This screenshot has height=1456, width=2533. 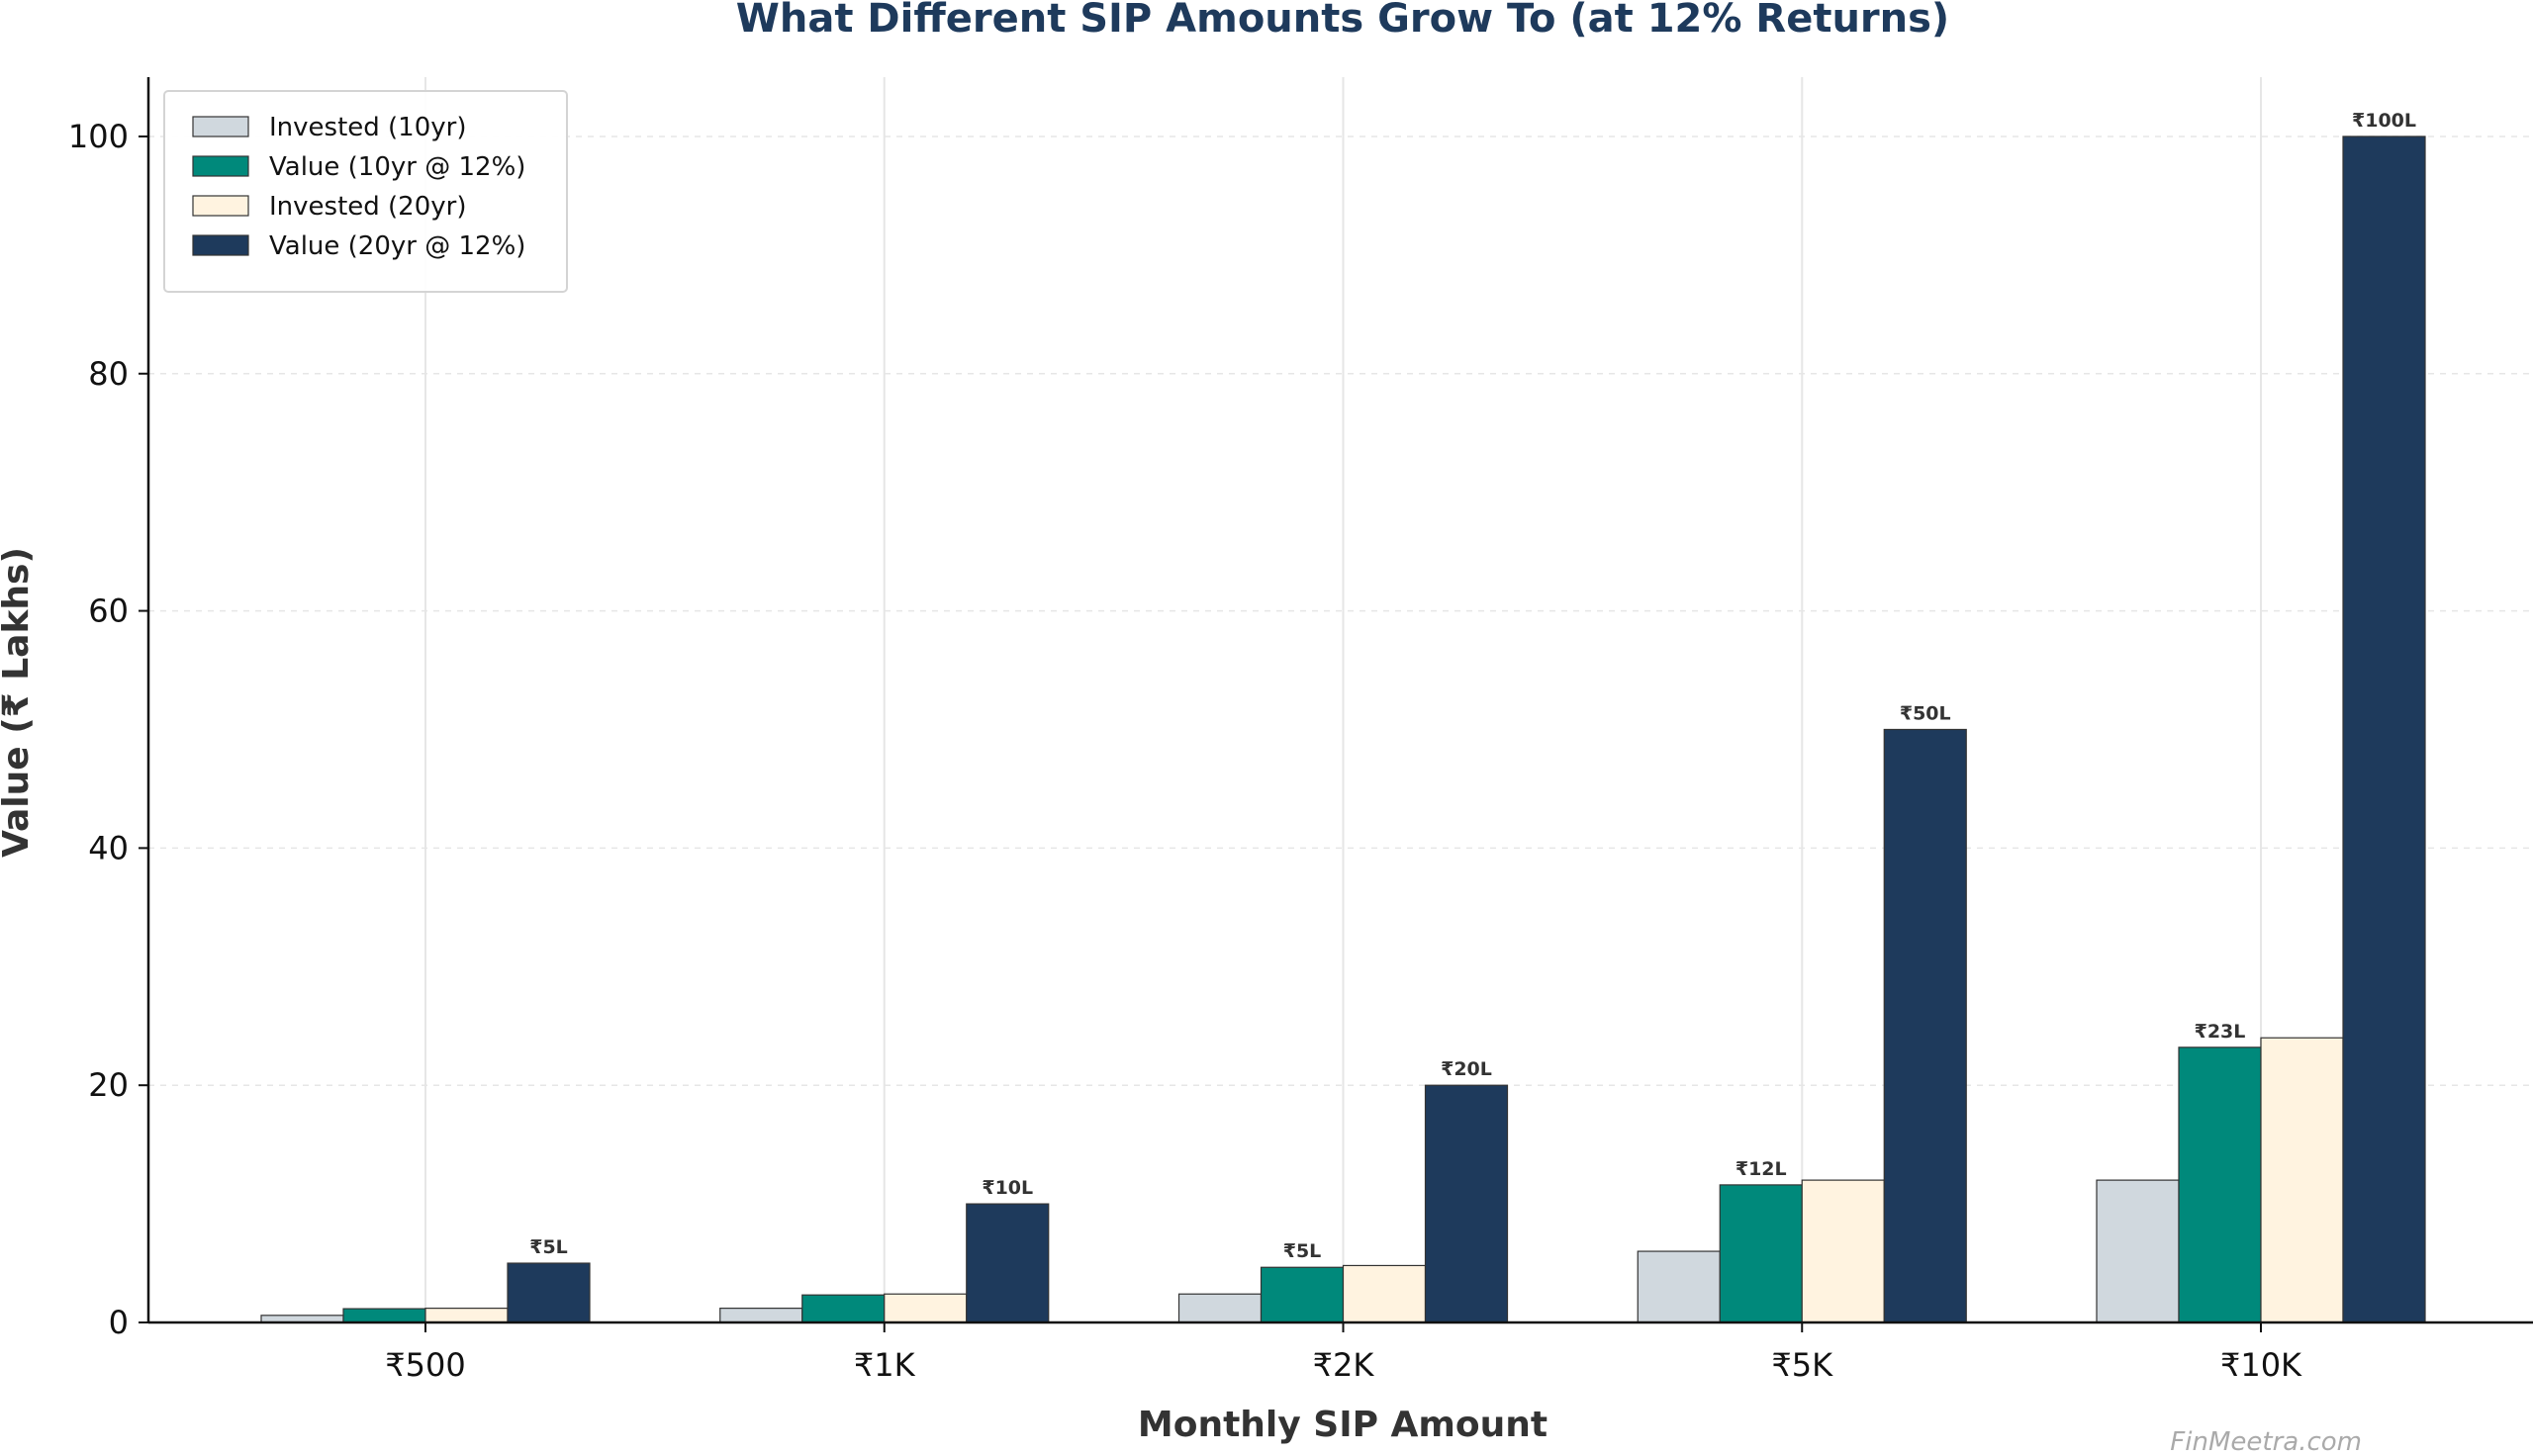 What do you see at coordinates (108, 847) in the screenshot?
I see `y-tick-label: 40` at bounding box center [108, 847].